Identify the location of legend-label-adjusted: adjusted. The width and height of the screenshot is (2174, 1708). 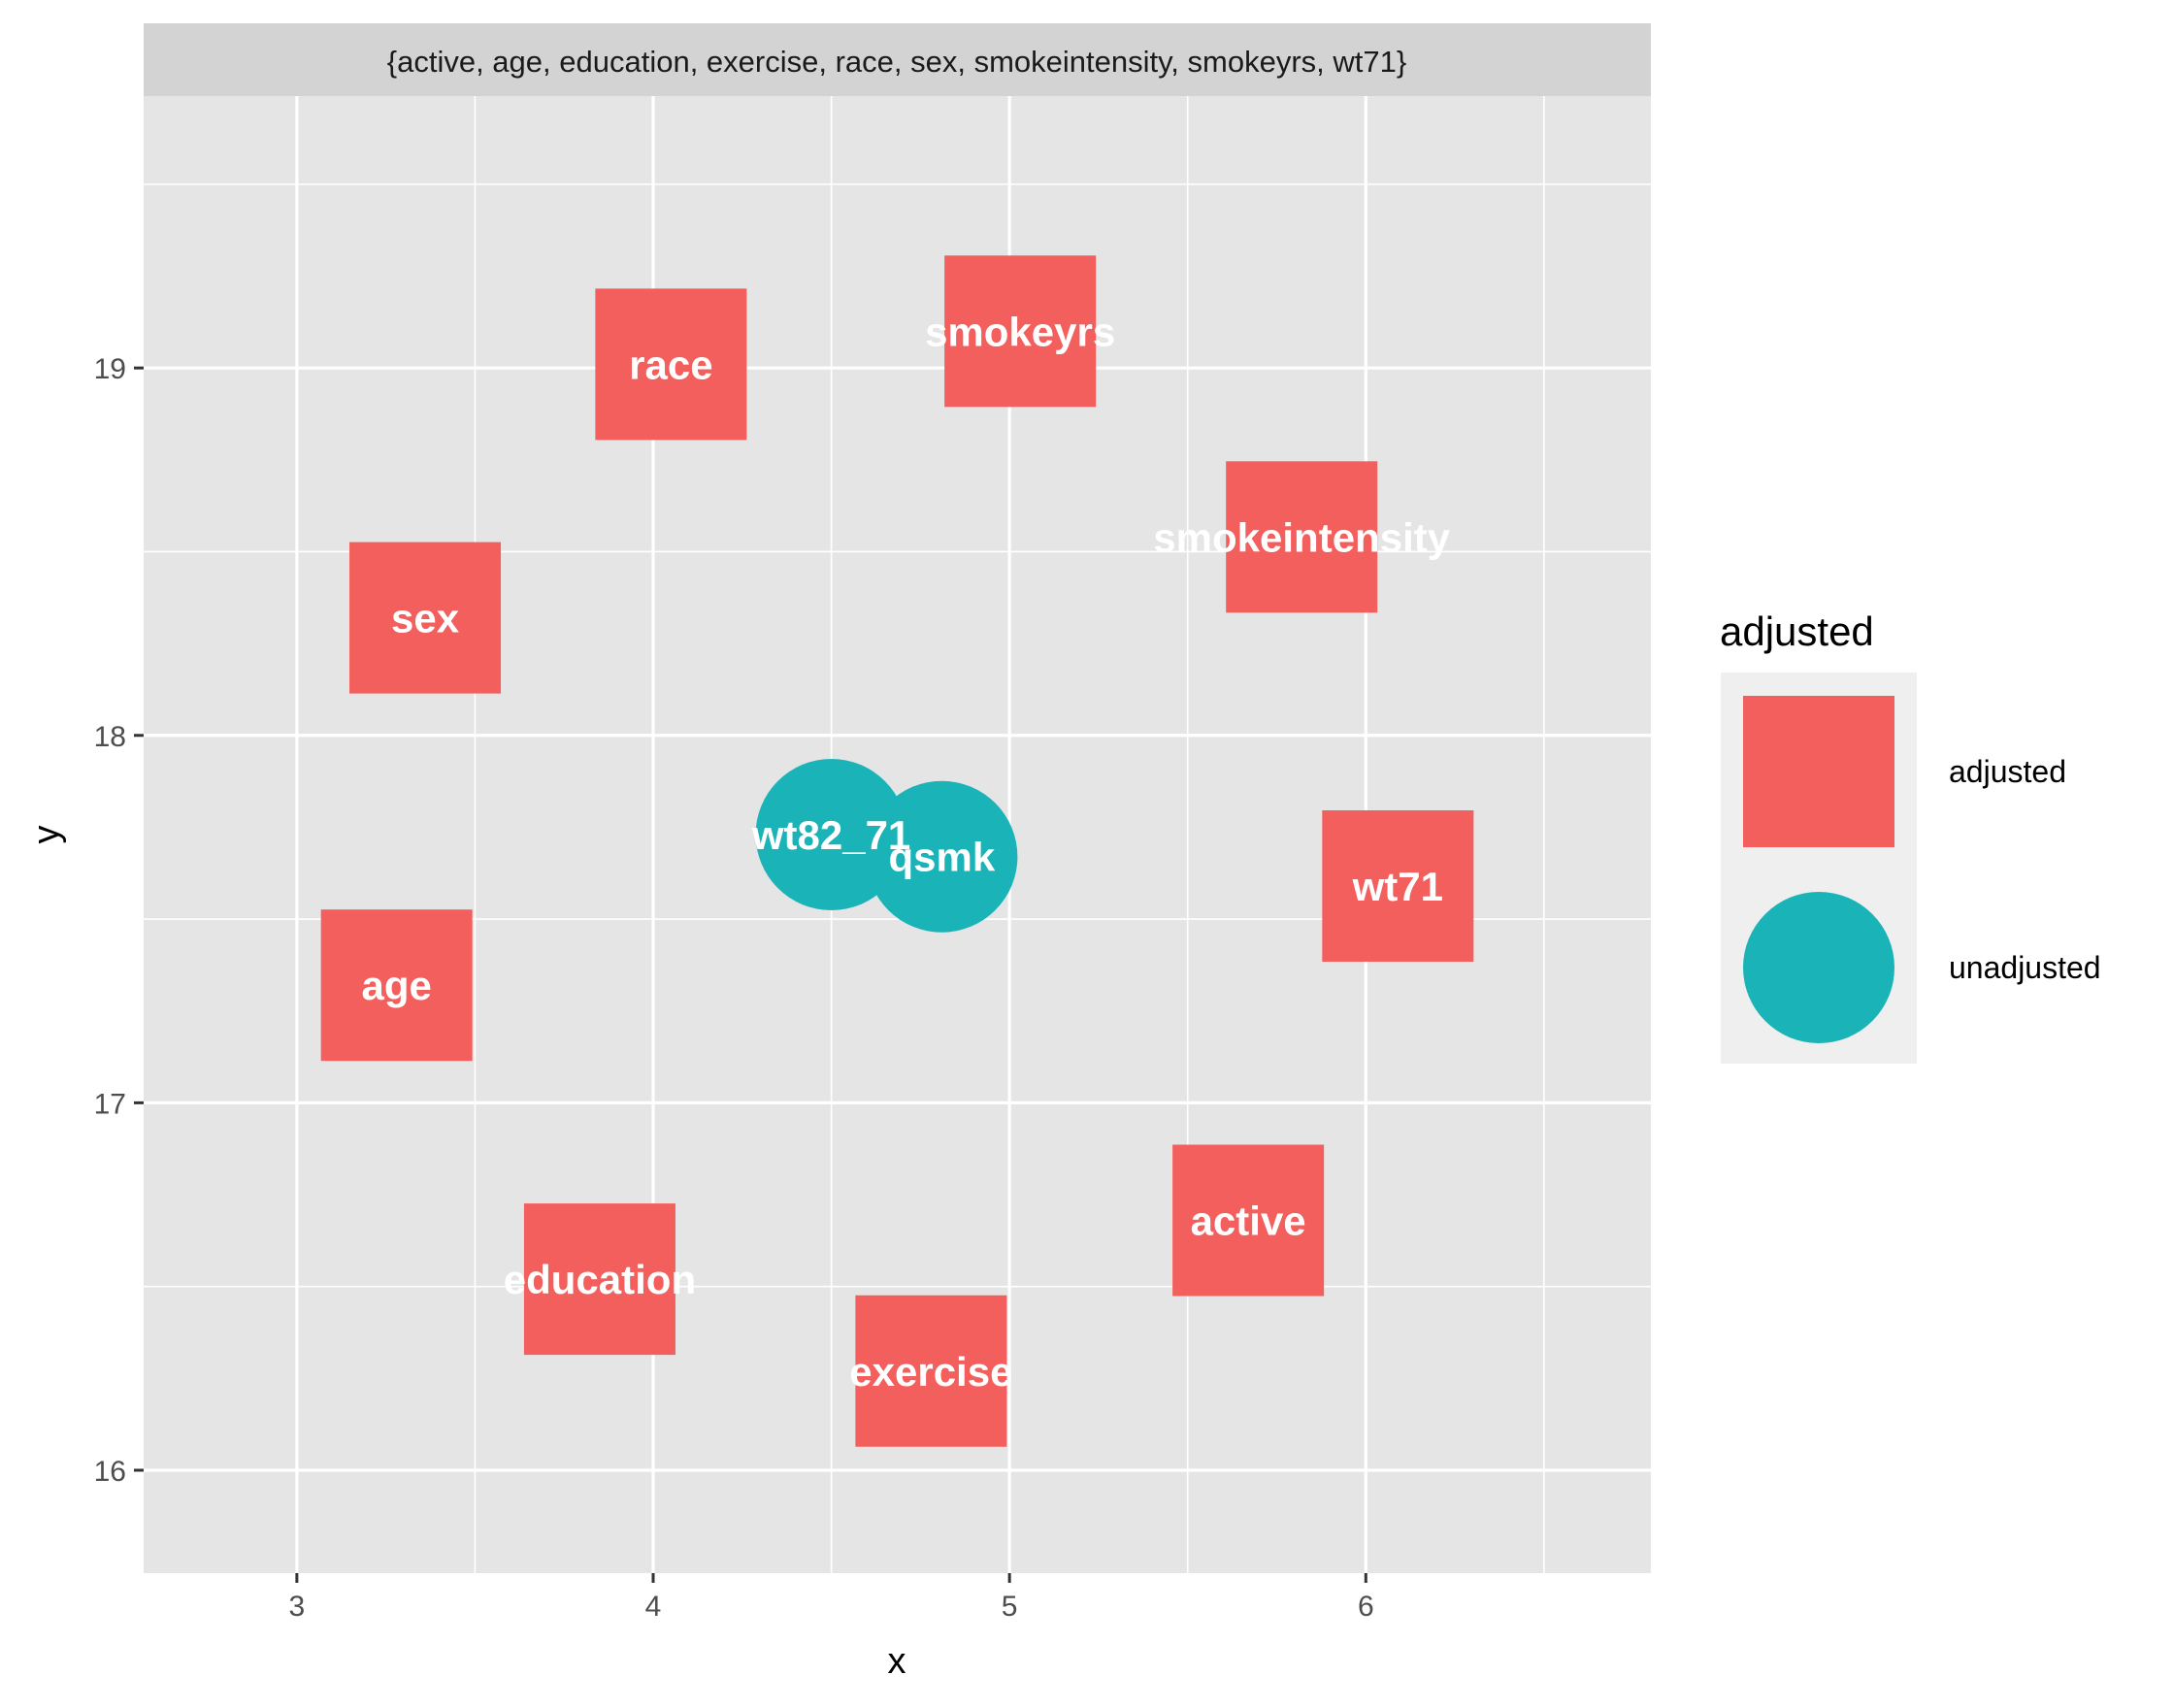
(2007, 772).